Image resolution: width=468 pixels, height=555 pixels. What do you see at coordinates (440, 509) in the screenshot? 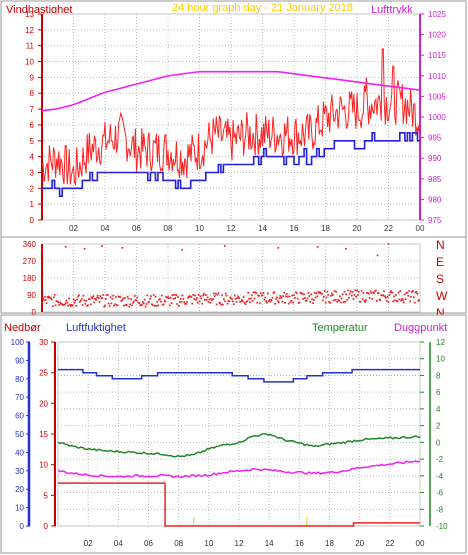
I see `temperature-tick-label: -8` at bounding box center [440, 509].